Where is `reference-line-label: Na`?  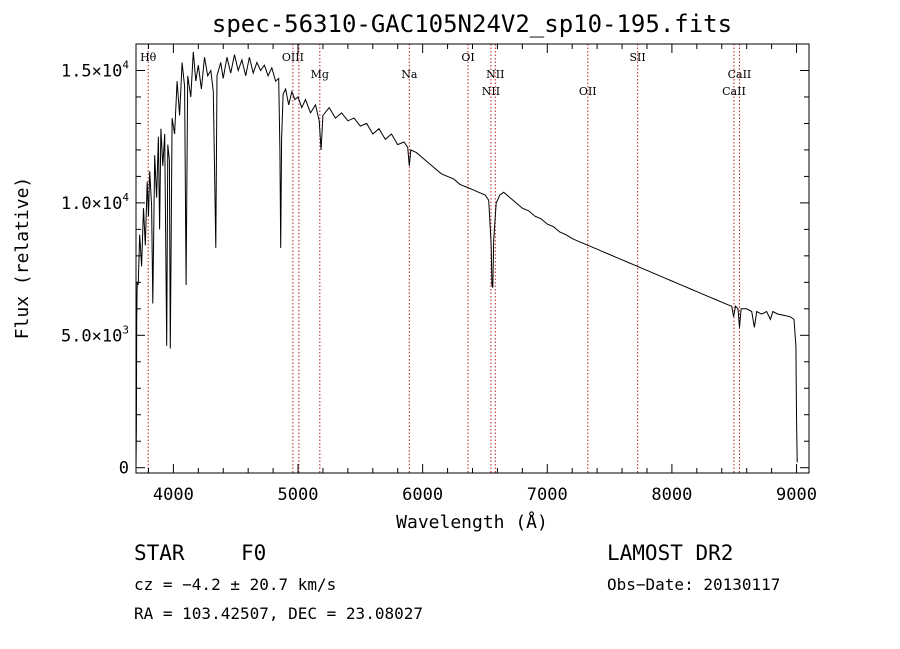 reference-line-label: Na is located at coordinates (409, 74).